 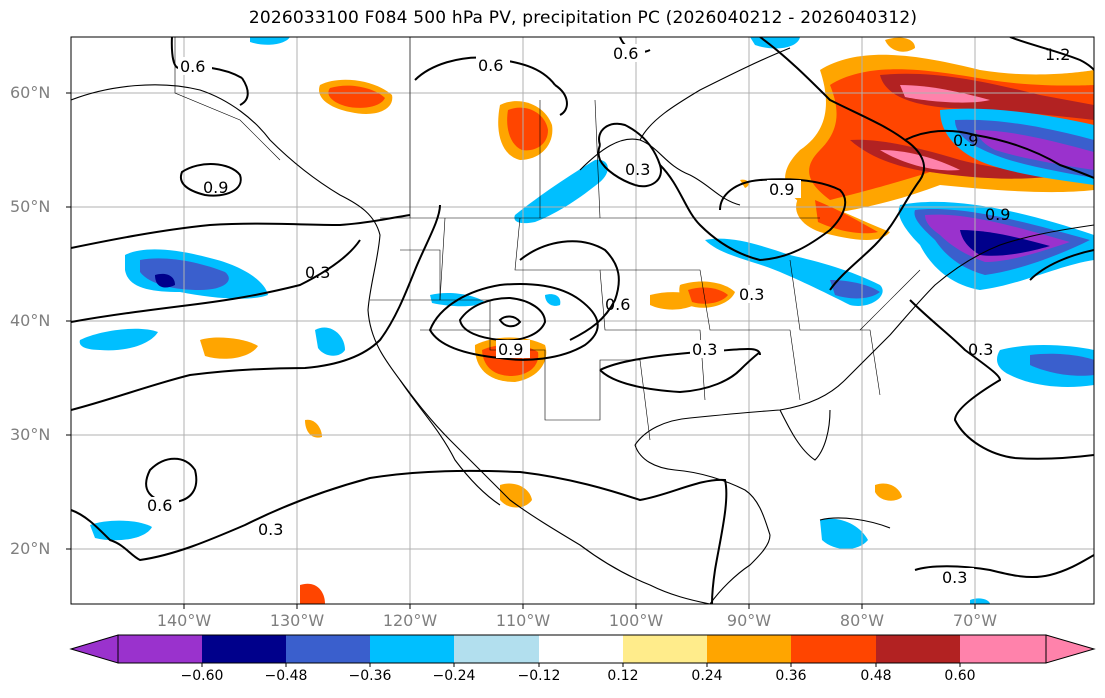 What do you see at coordinates (1057, 54) in the screenshot?
I see `contour-label: 1.2` at bounding box center [1057, 54].